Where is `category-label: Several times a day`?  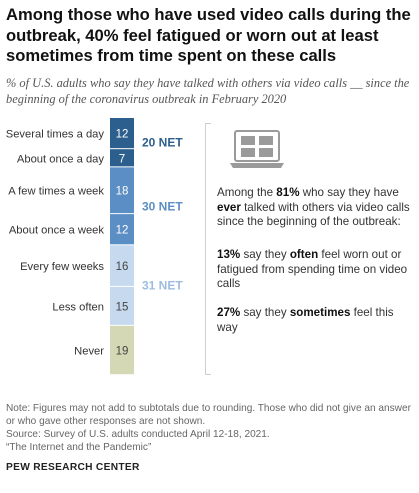
category-label: Several times a day is located at coordinates (55, 135).